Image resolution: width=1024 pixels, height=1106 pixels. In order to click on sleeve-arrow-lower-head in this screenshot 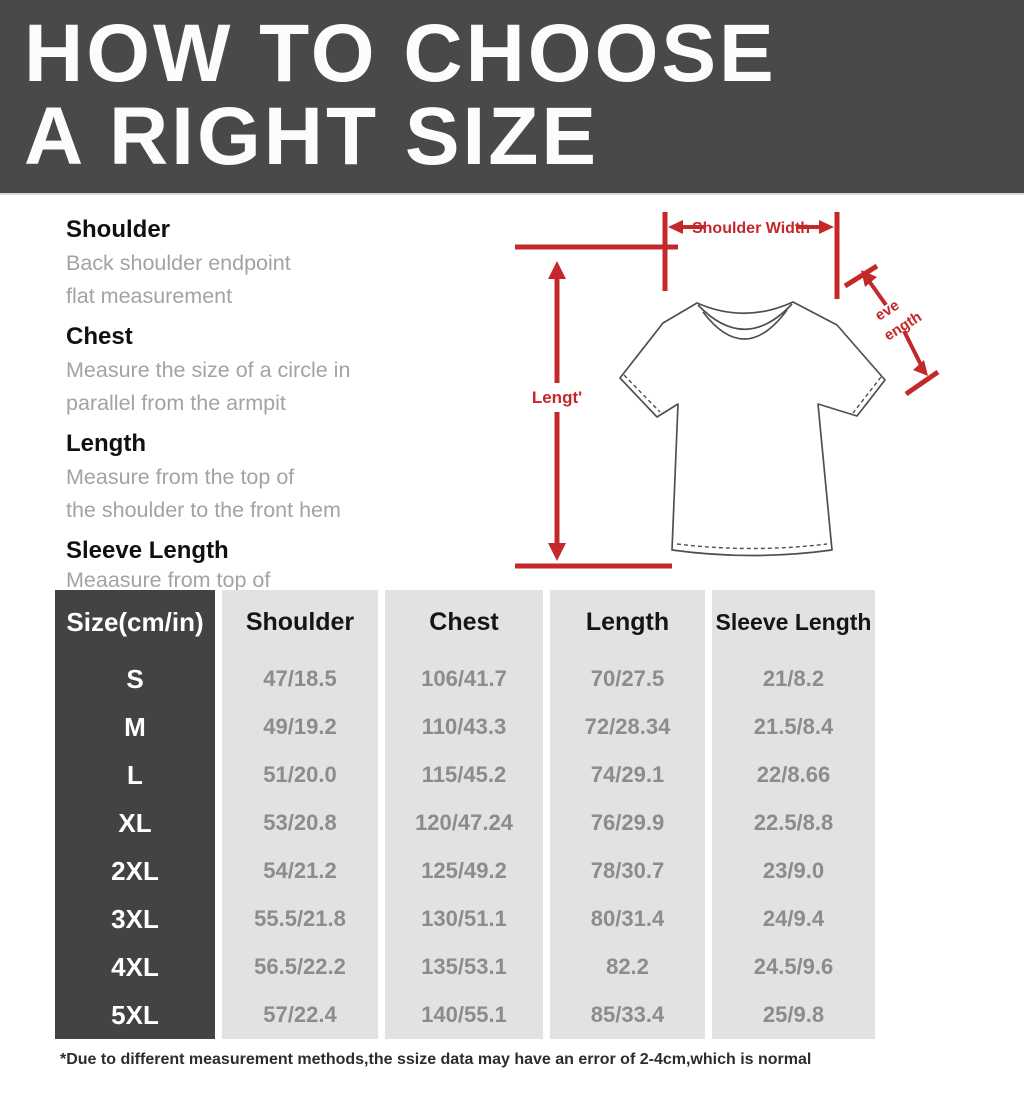, I will do `click(920, 368)`.